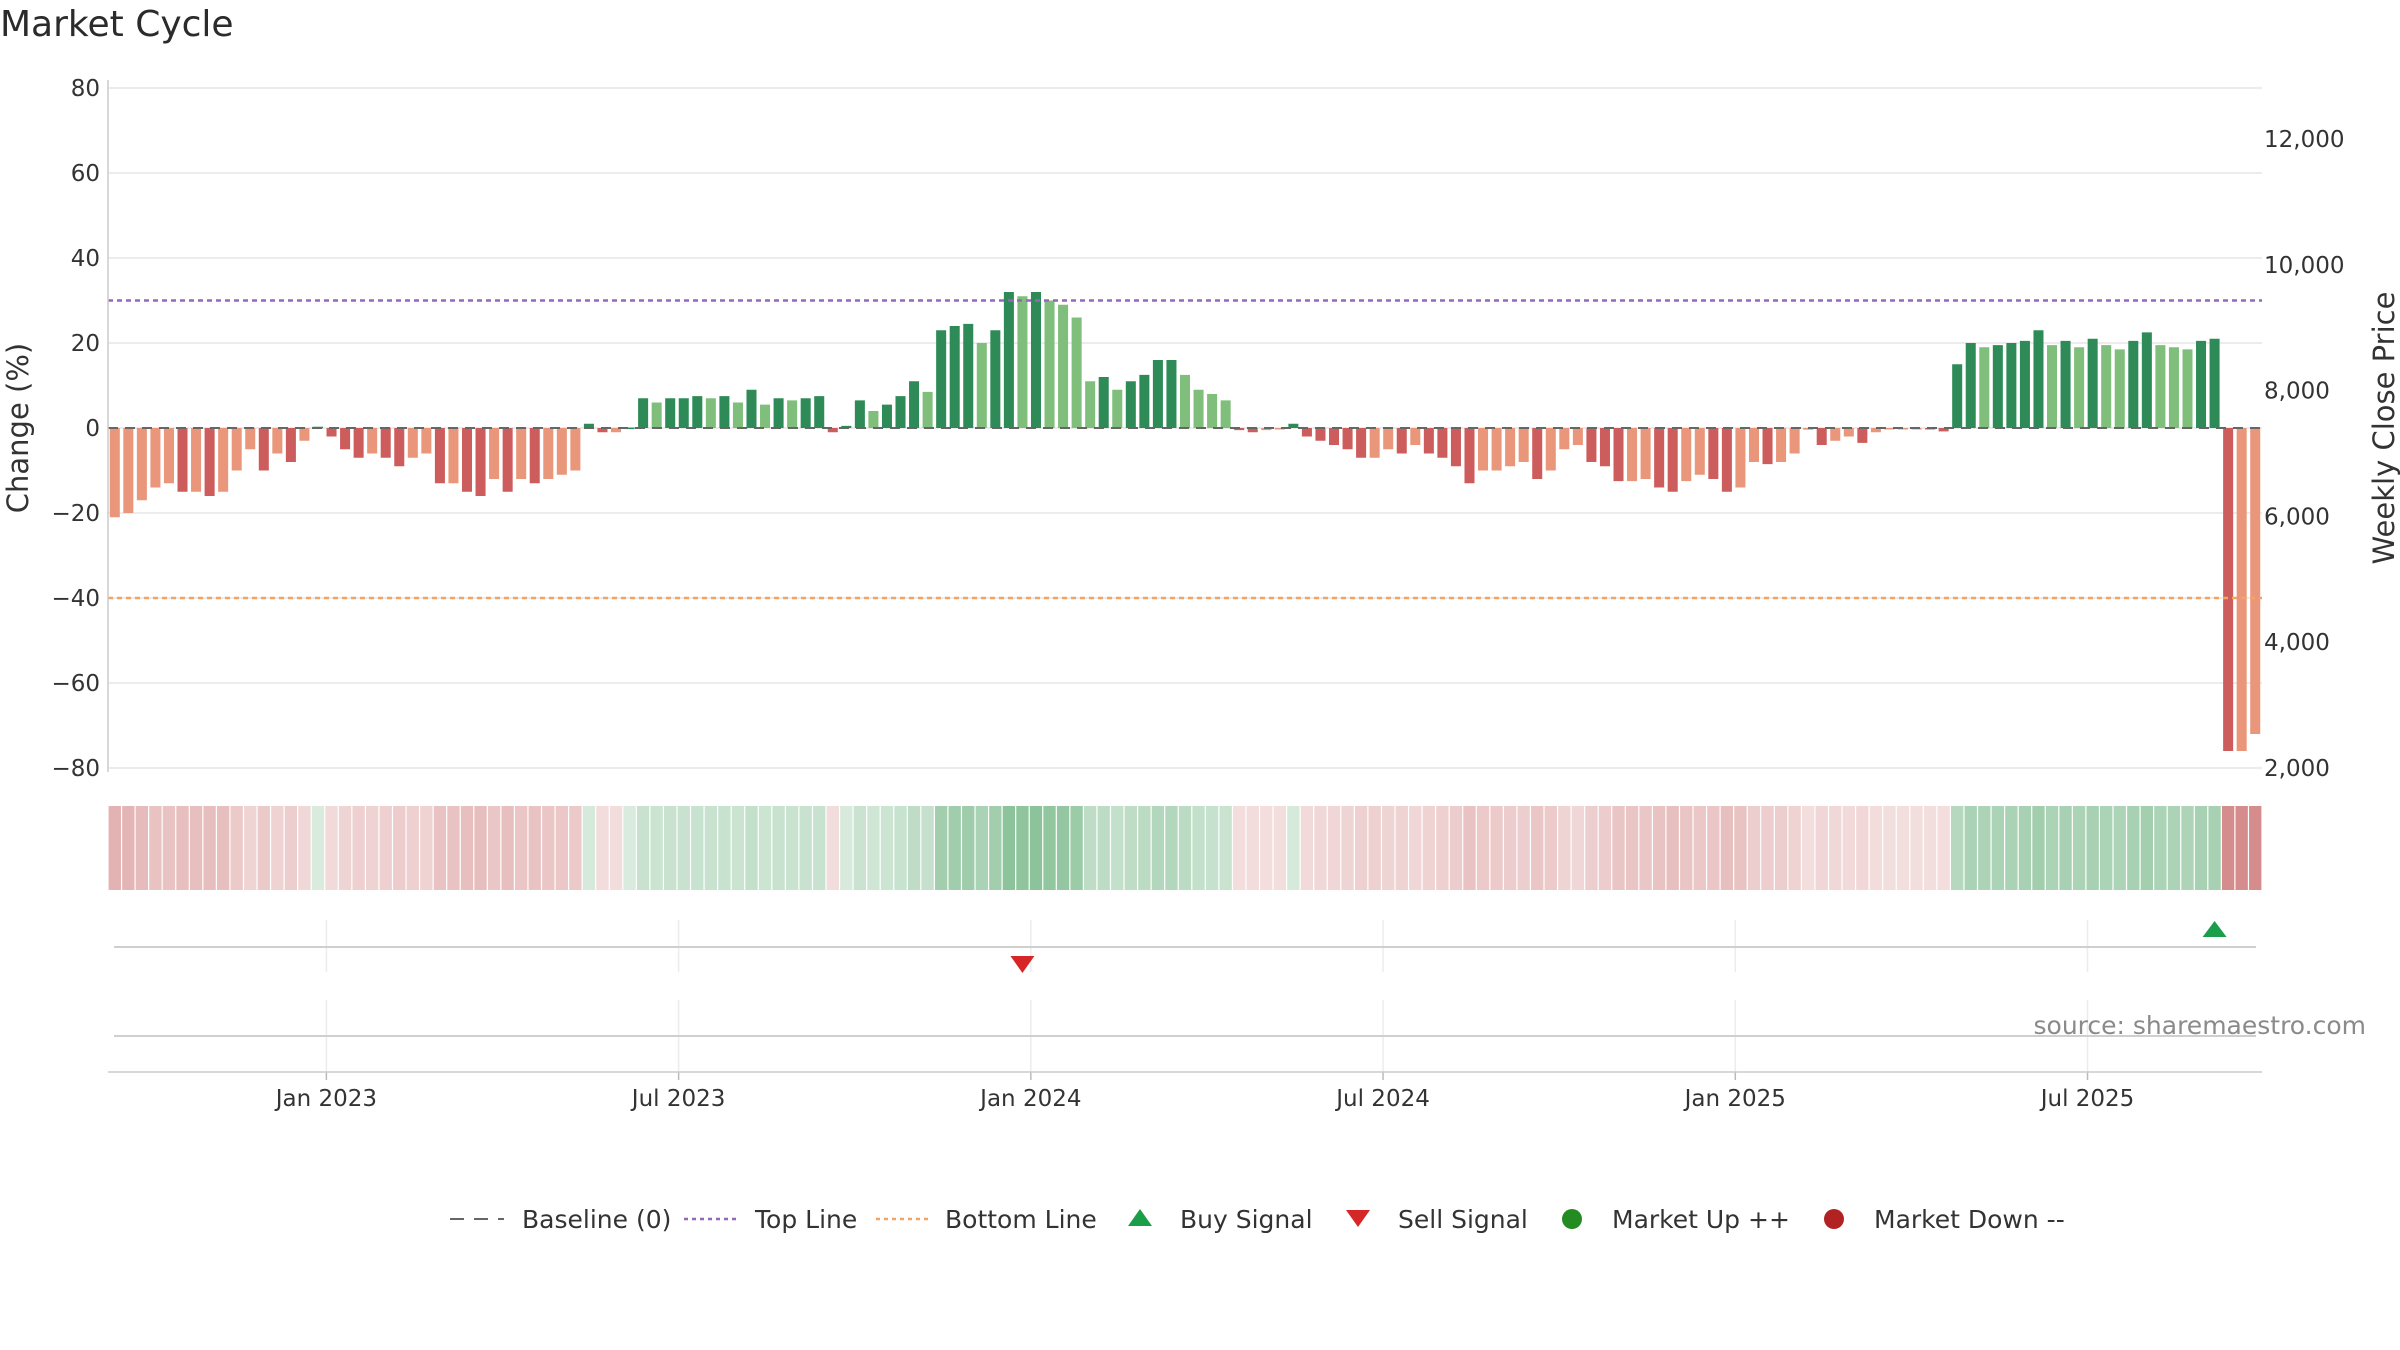 This screenshot has height=1350, width=2400. Describe the element at coordinates (1701, 1219) in the screenshot. I see `legend-label: Market Up ++` at that location.